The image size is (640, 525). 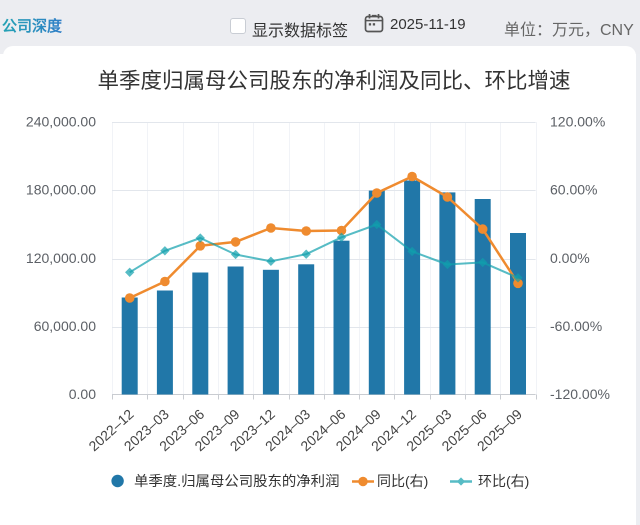 What do you see at coordinates (236, 481) in the screenshot?
I see `svg-text: 单季度.归属母公司股东的净利润` at bounding box center [236, 481].